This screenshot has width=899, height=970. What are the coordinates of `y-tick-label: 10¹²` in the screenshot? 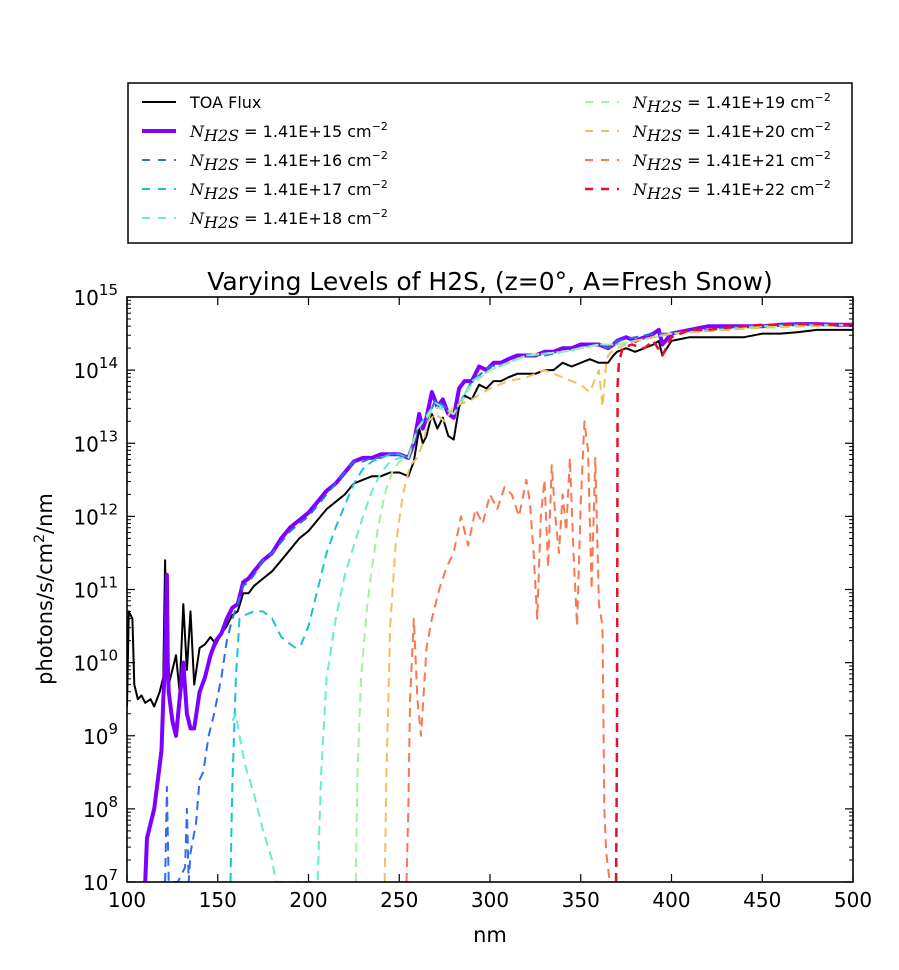 It's located at (95, 514).